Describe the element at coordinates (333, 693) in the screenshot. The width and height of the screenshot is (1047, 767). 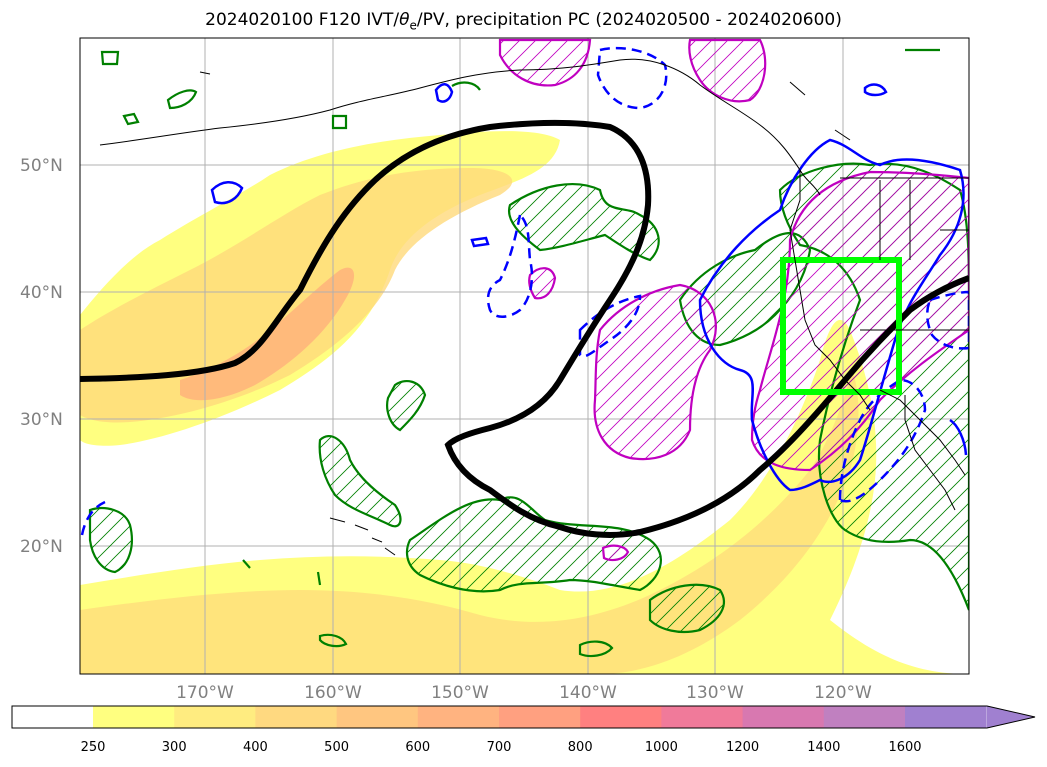
I see `lon-label: 160°W` at that location.